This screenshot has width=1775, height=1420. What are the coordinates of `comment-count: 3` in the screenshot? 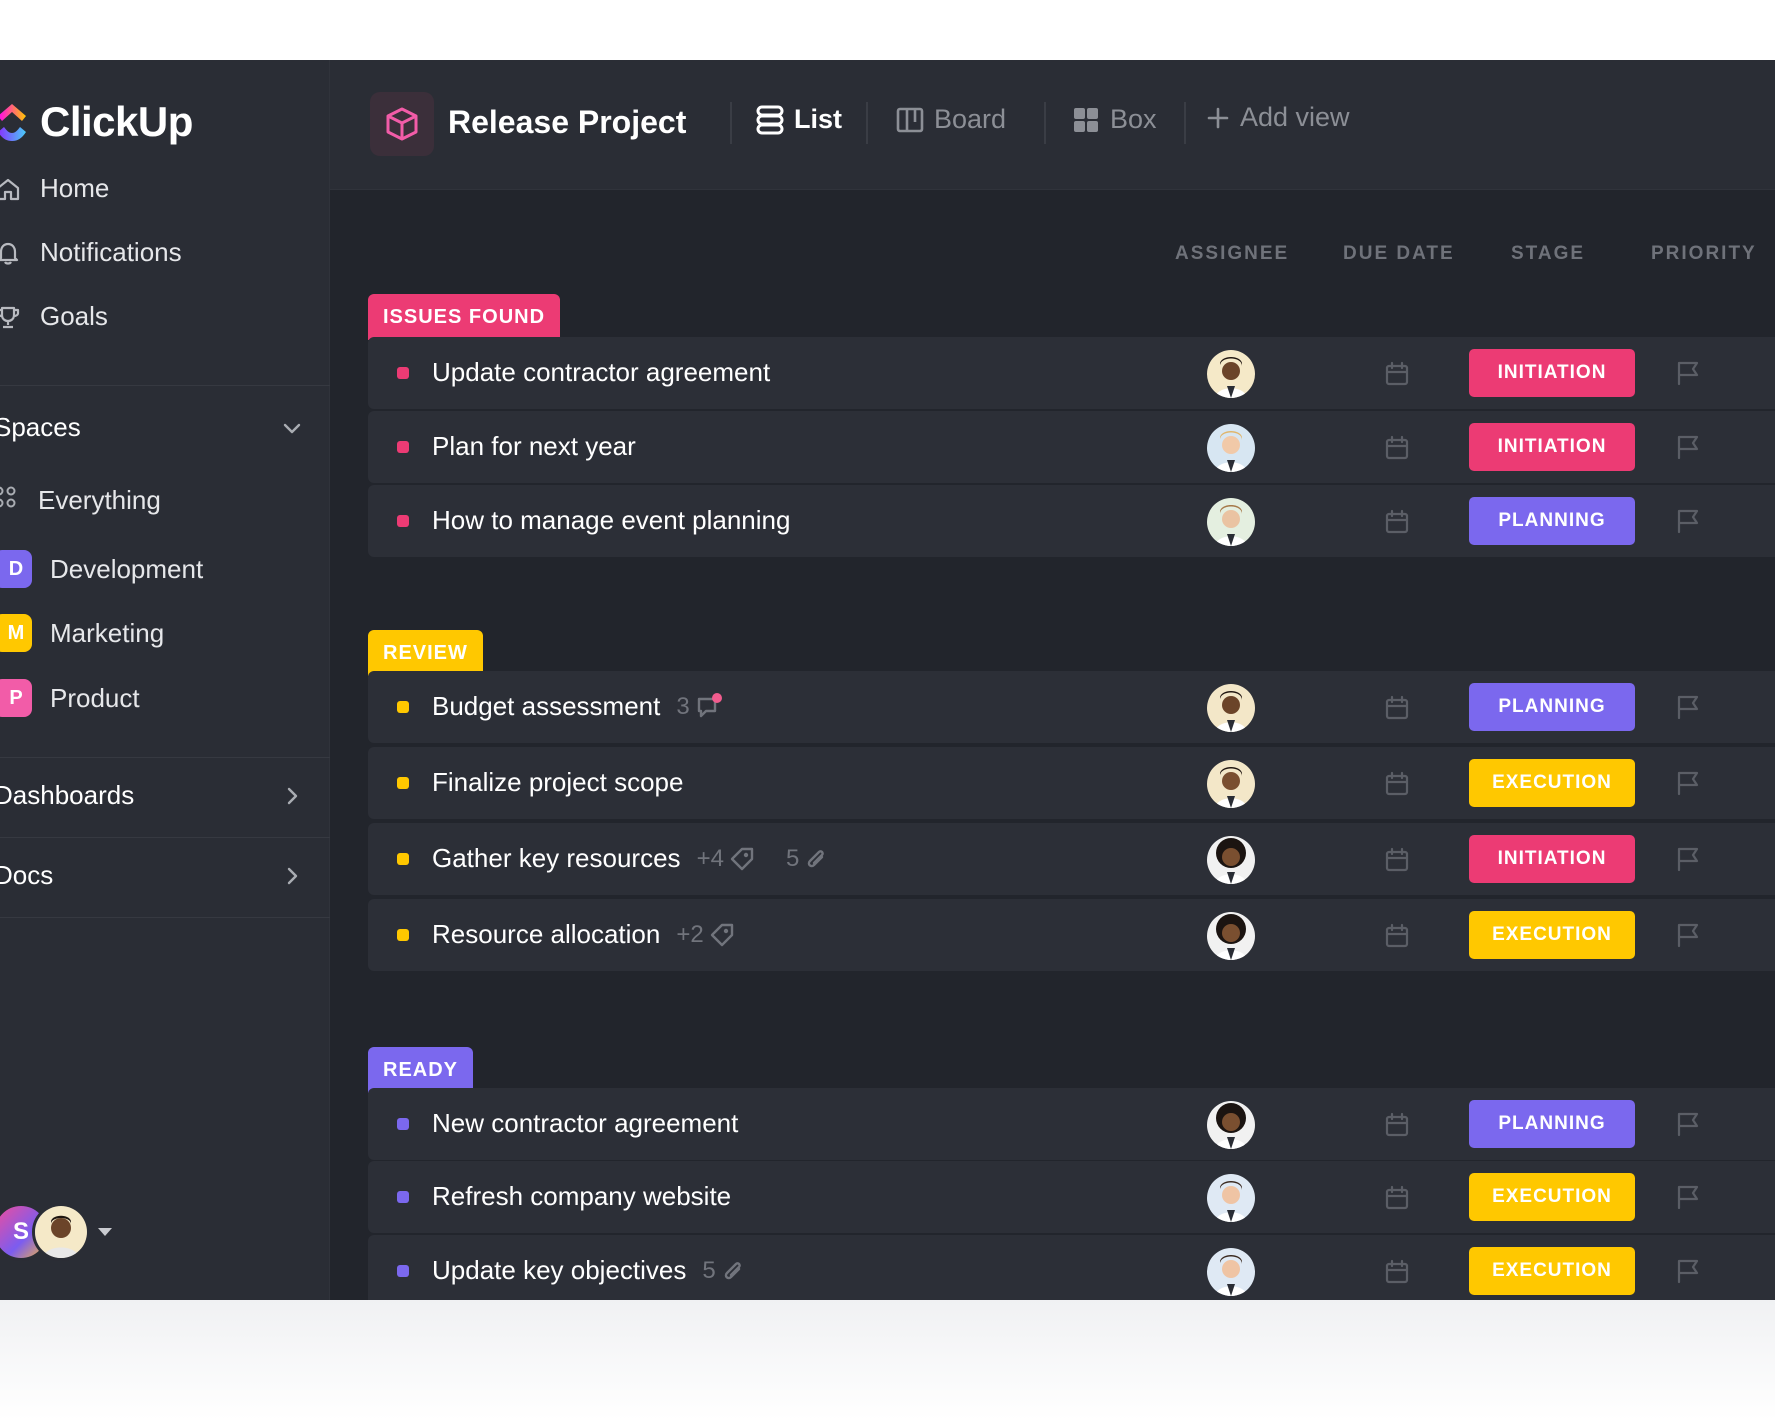 It's located at (699, 707).